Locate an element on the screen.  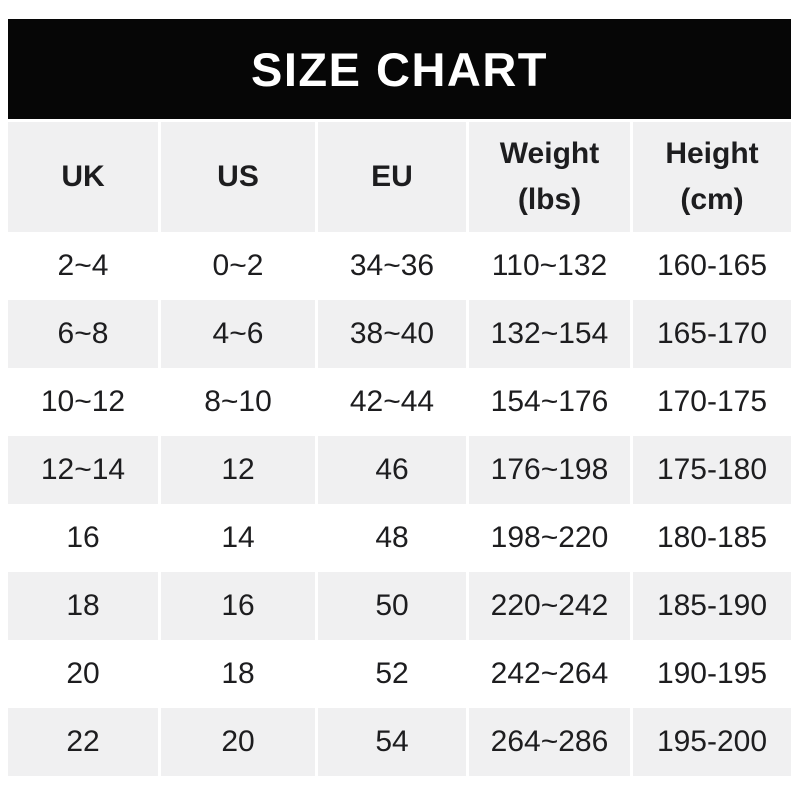
column-header-label: US is located at coordinates (238, 176).